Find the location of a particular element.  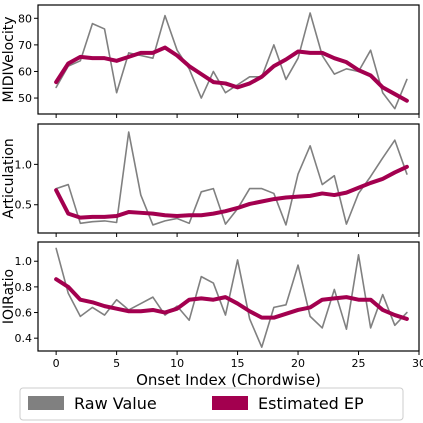

y-tick-label: 80 is located at coordinates (25, 18).